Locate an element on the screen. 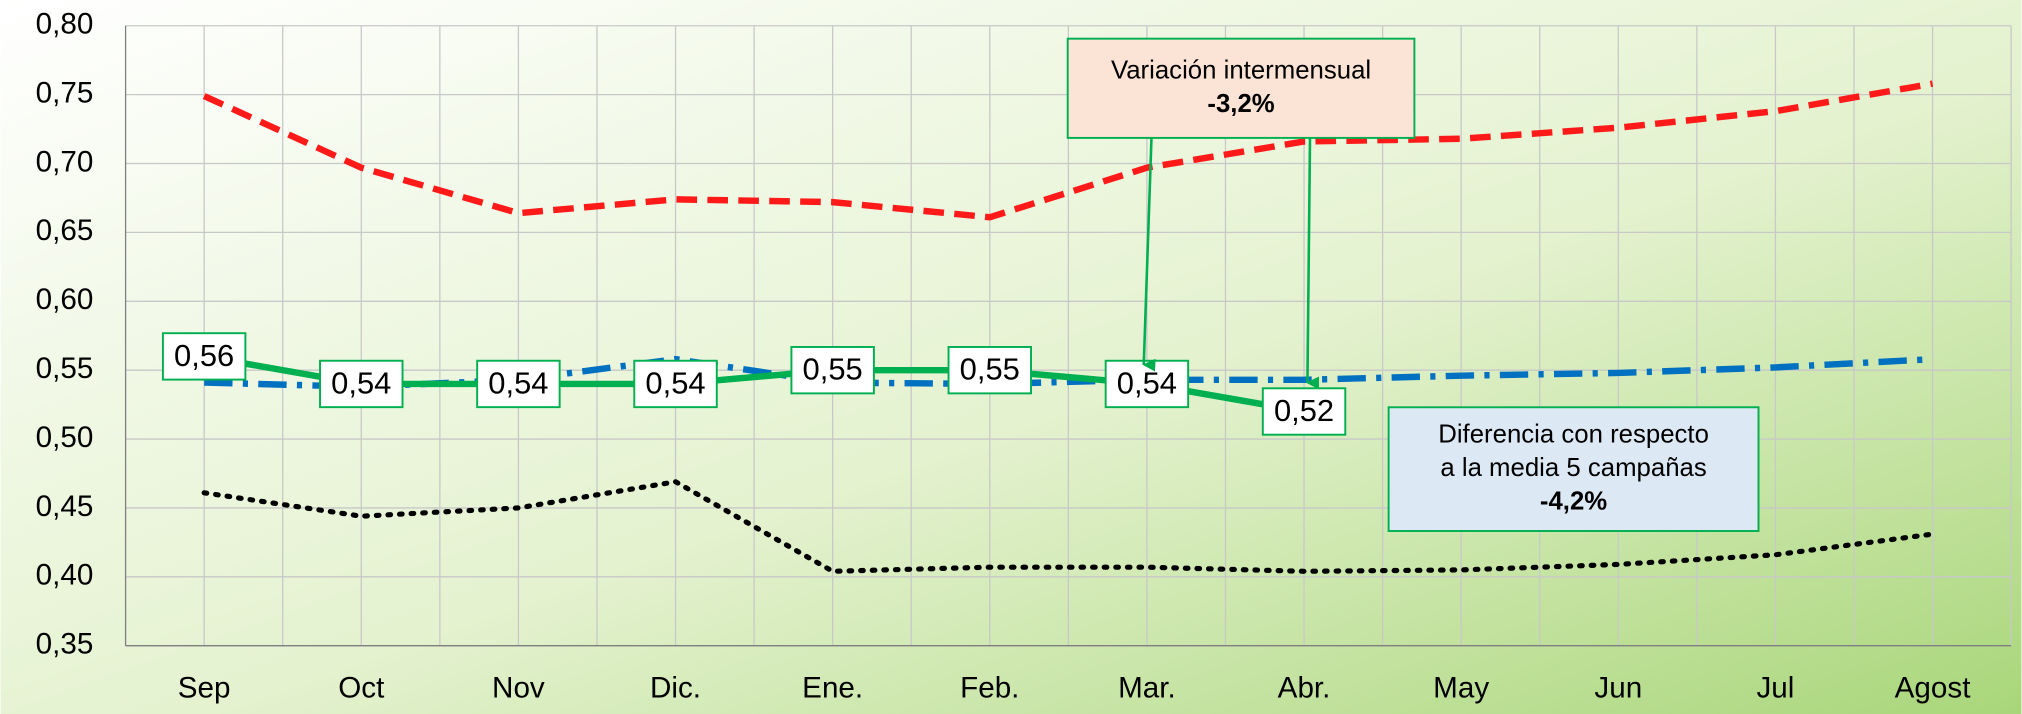 The image size is (2022, 714). y-tick-label: 0,35 is located at coordinates (65, 644).